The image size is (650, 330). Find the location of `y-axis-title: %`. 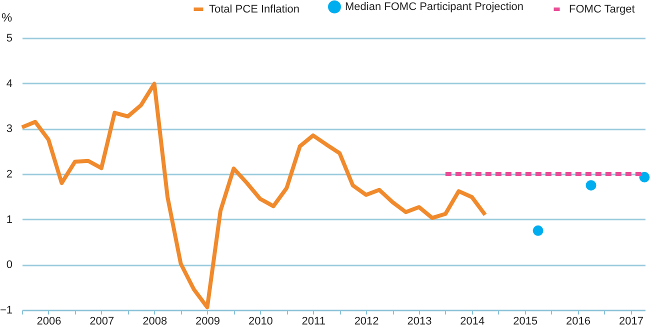

y-axis-title: % is located at coordinates (7, 17).